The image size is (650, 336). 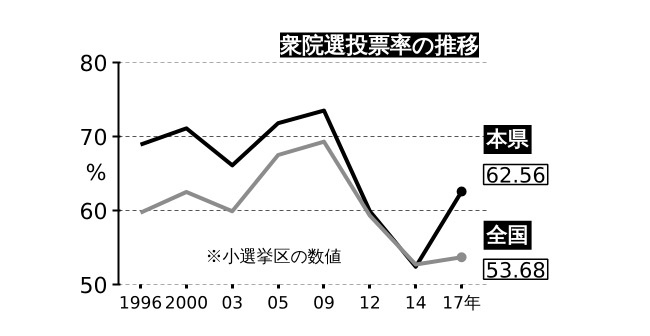 What do you see at coordinates (508, 140) in the screenshot?
I see `text: 本県` at bounding box center [508, 140].